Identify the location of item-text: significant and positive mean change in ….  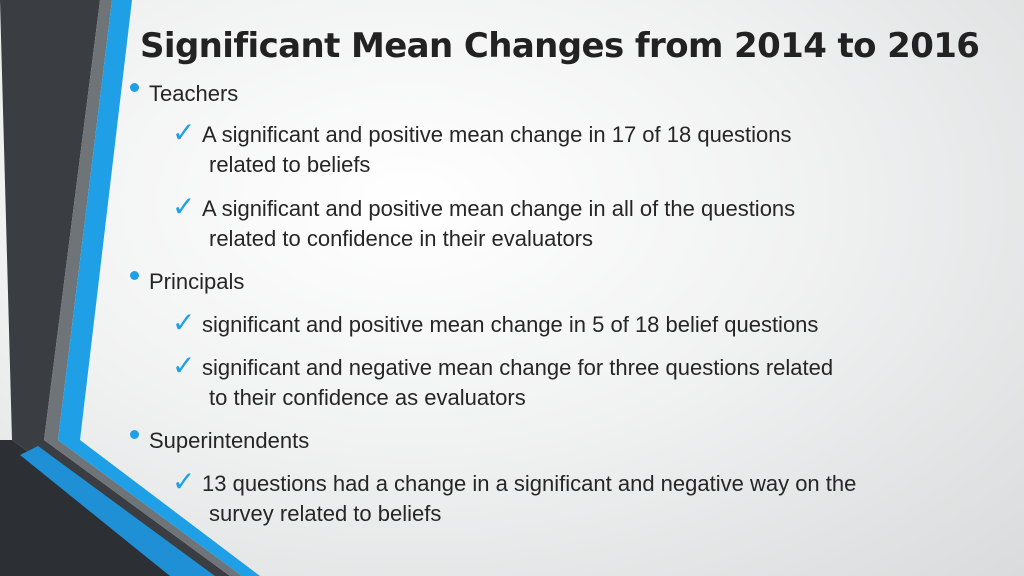
(510, 324).